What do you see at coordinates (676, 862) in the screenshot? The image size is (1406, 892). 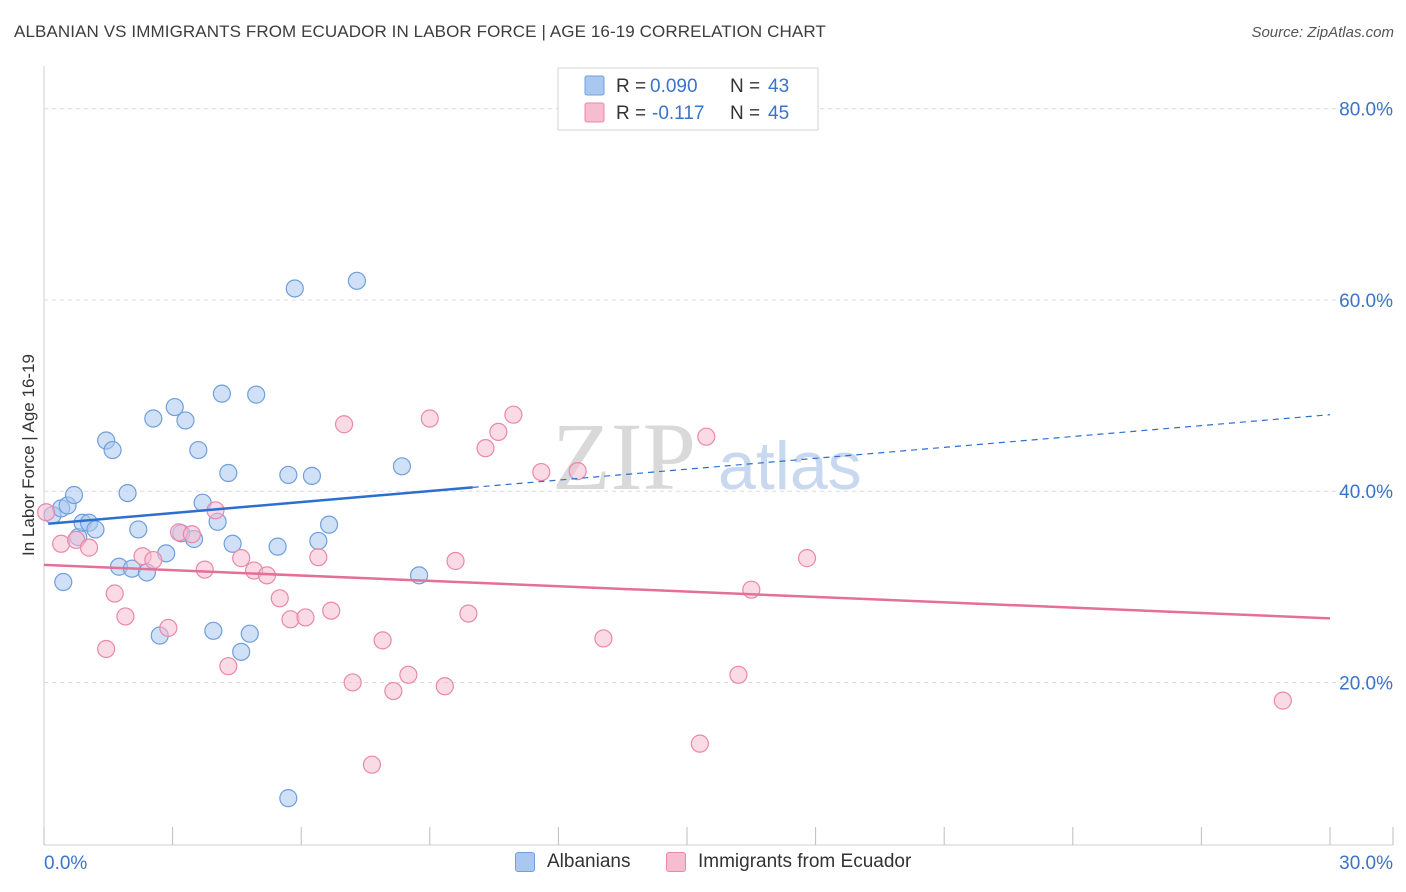 I see `legend-swatch-ecuador-bottom` at bounding box center [676, 862].